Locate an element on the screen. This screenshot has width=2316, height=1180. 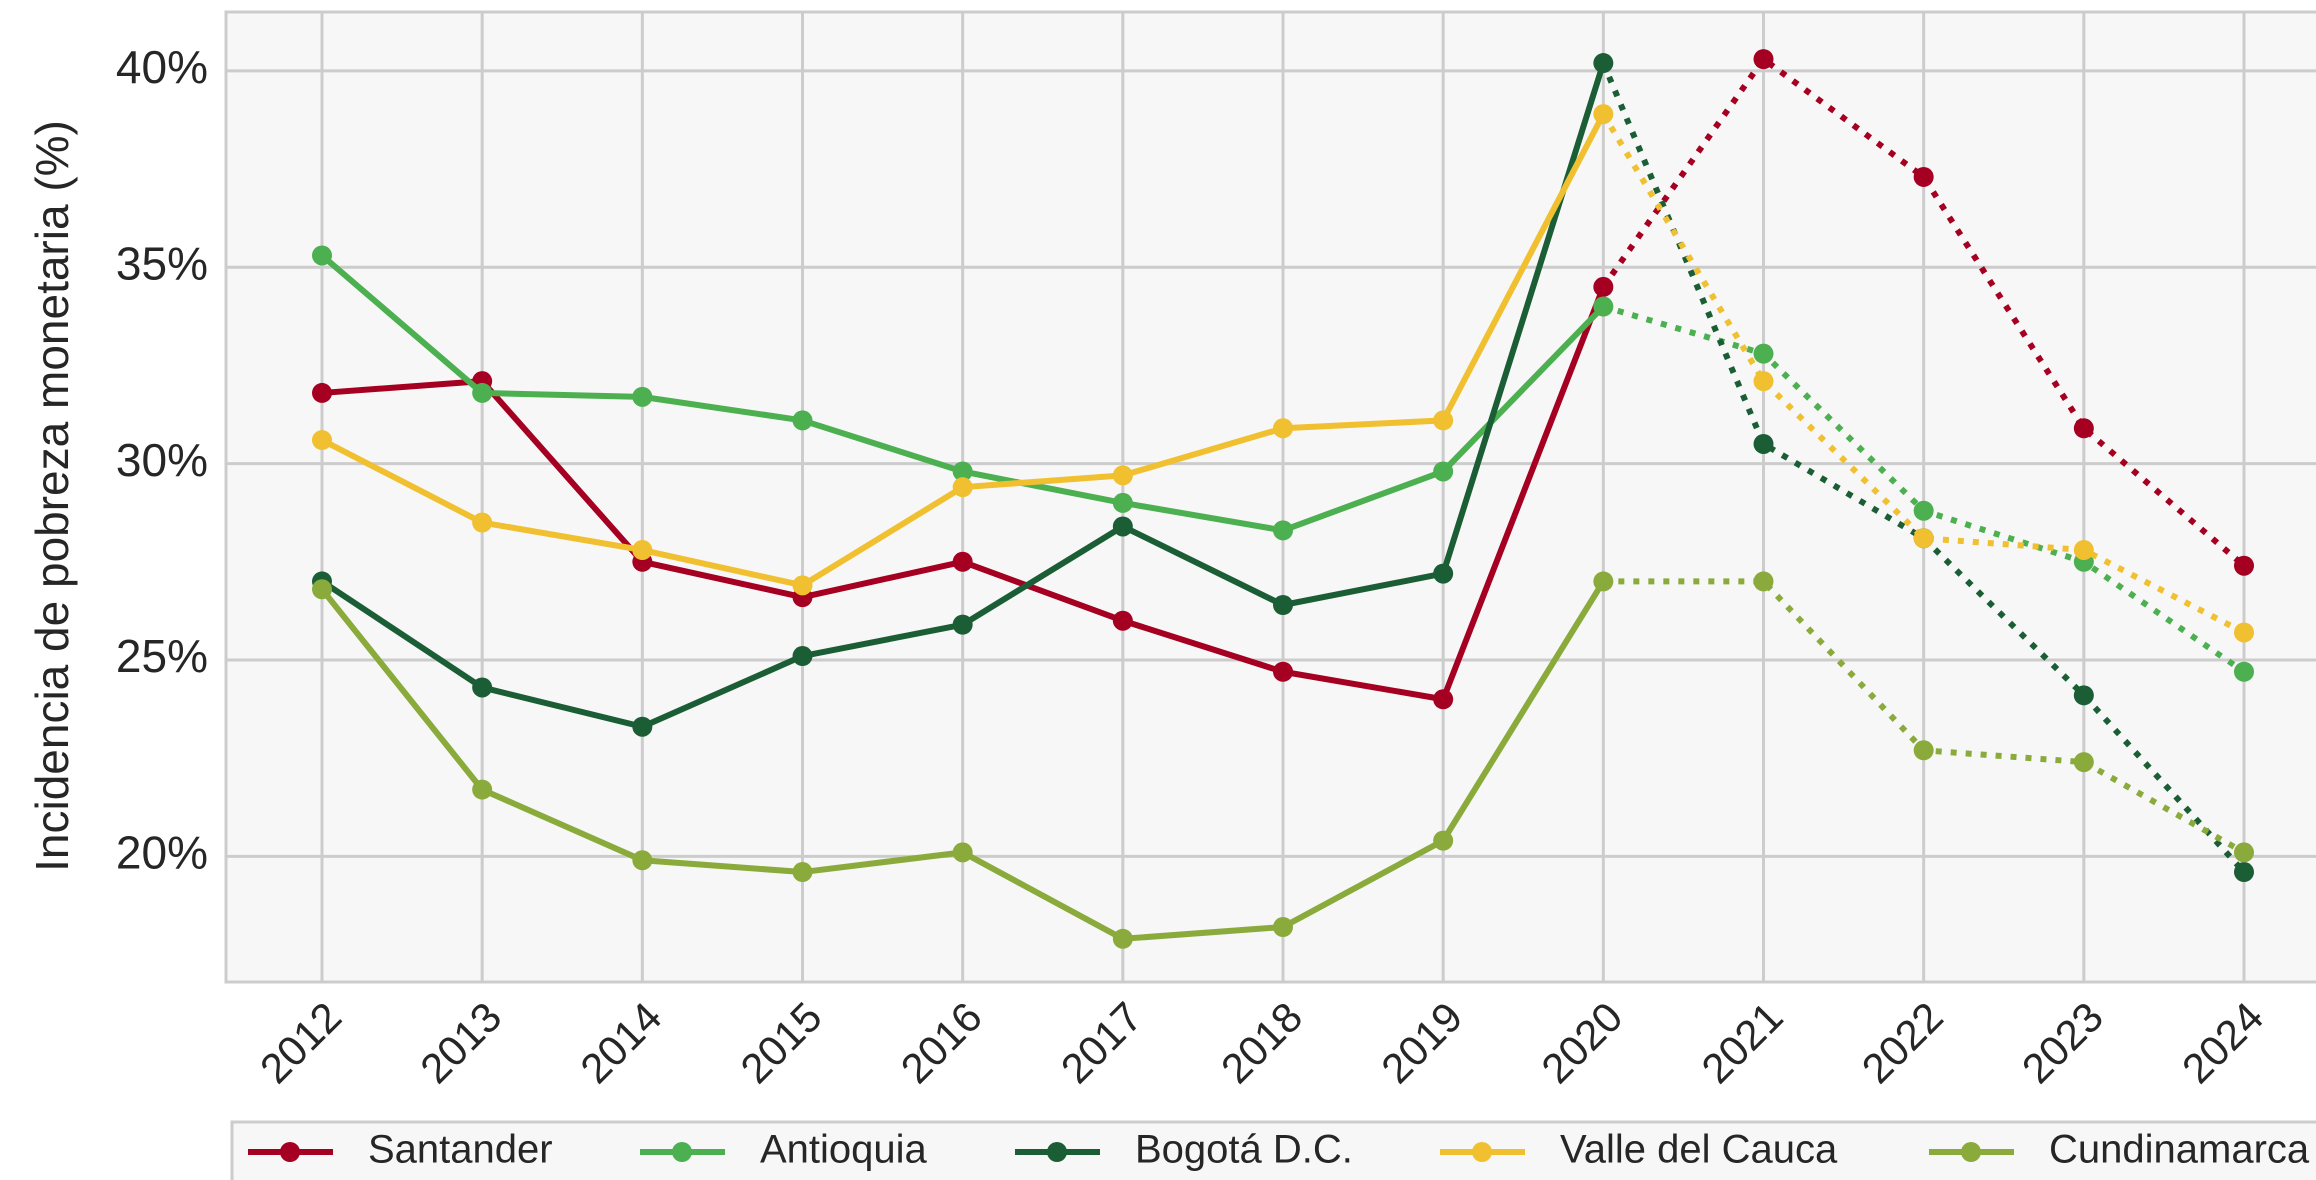
x-tick-label: 2019 is located at coordinates (1421, 1042).